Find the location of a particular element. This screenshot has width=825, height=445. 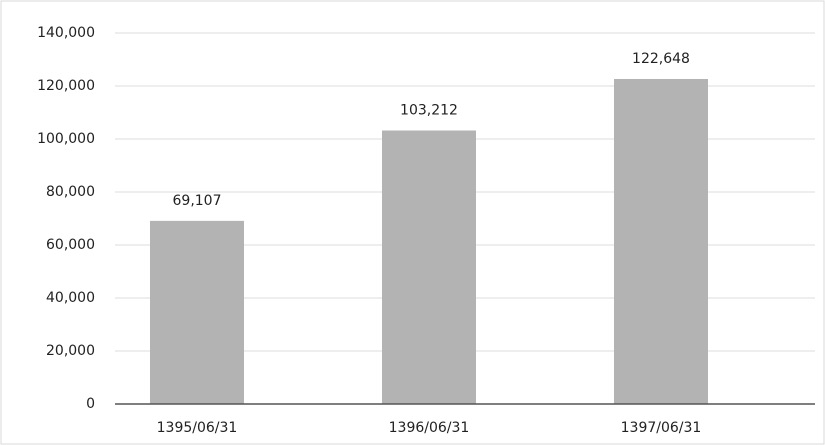

y-tick-label: 60,000 is located at coordinates (70, 245).